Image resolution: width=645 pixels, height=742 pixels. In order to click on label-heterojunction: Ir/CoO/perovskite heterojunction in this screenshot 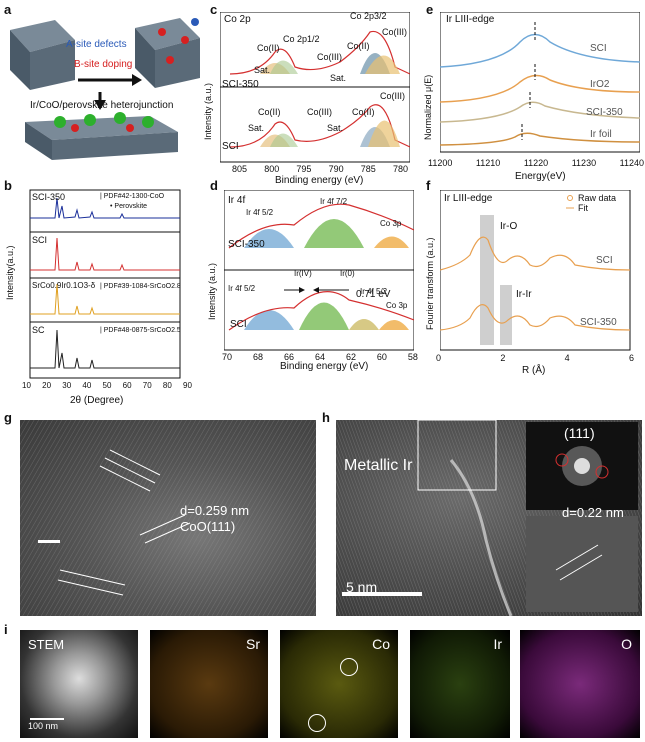, I will do `click(102, 105)`.